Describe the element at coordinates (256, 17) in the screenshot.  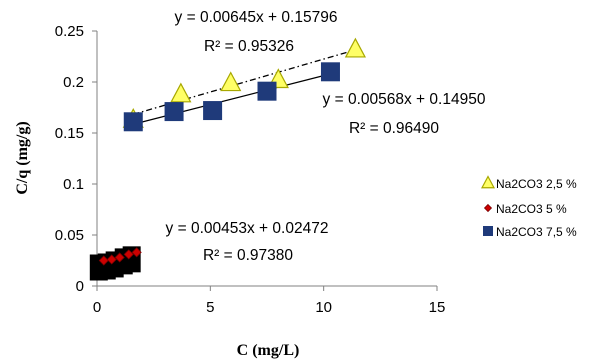
I see `equation-series-1: y = 0.00645x + 0.15796` at that location.